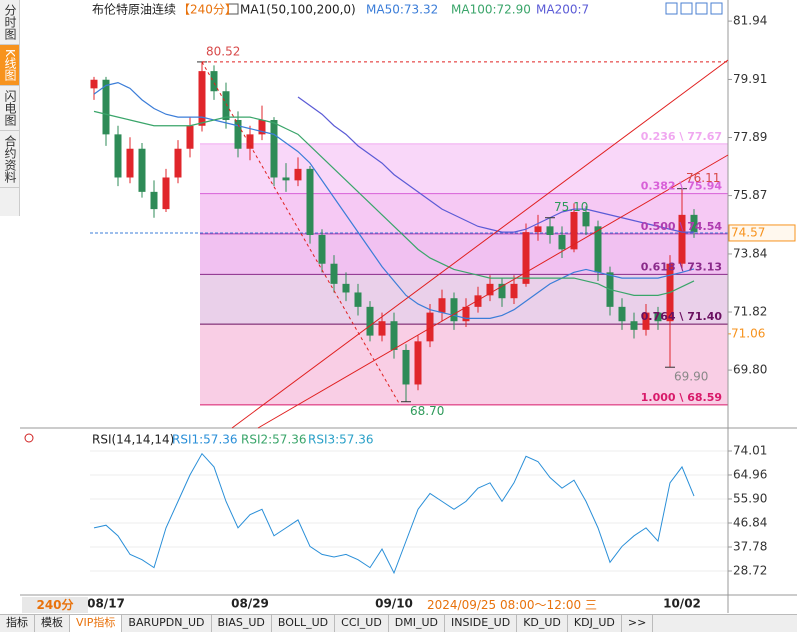  What do you see at coordinates (682, 186) in the screenshot?
I see `fib-label: 0.382 \ 75.94` at bounding box center [682, 186].